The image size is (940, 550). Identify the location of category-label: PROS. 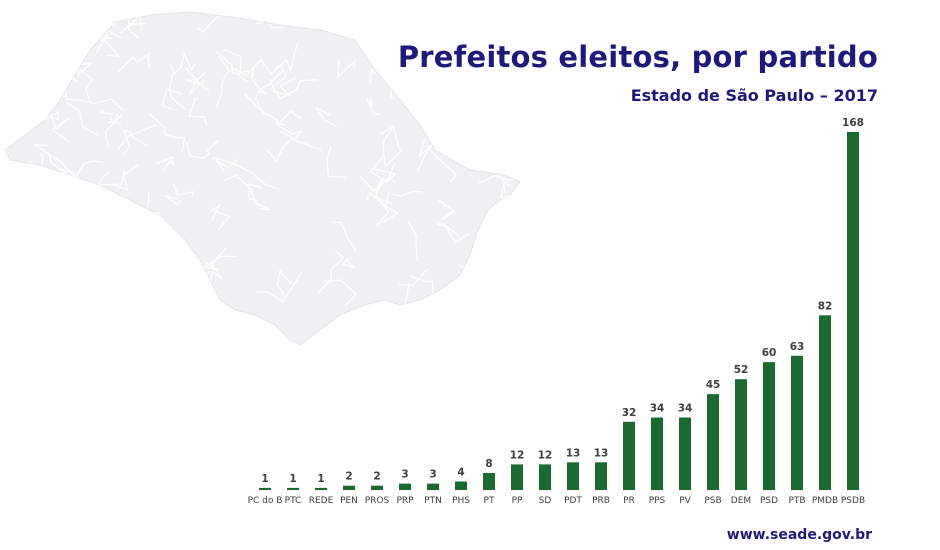
(377, 501).